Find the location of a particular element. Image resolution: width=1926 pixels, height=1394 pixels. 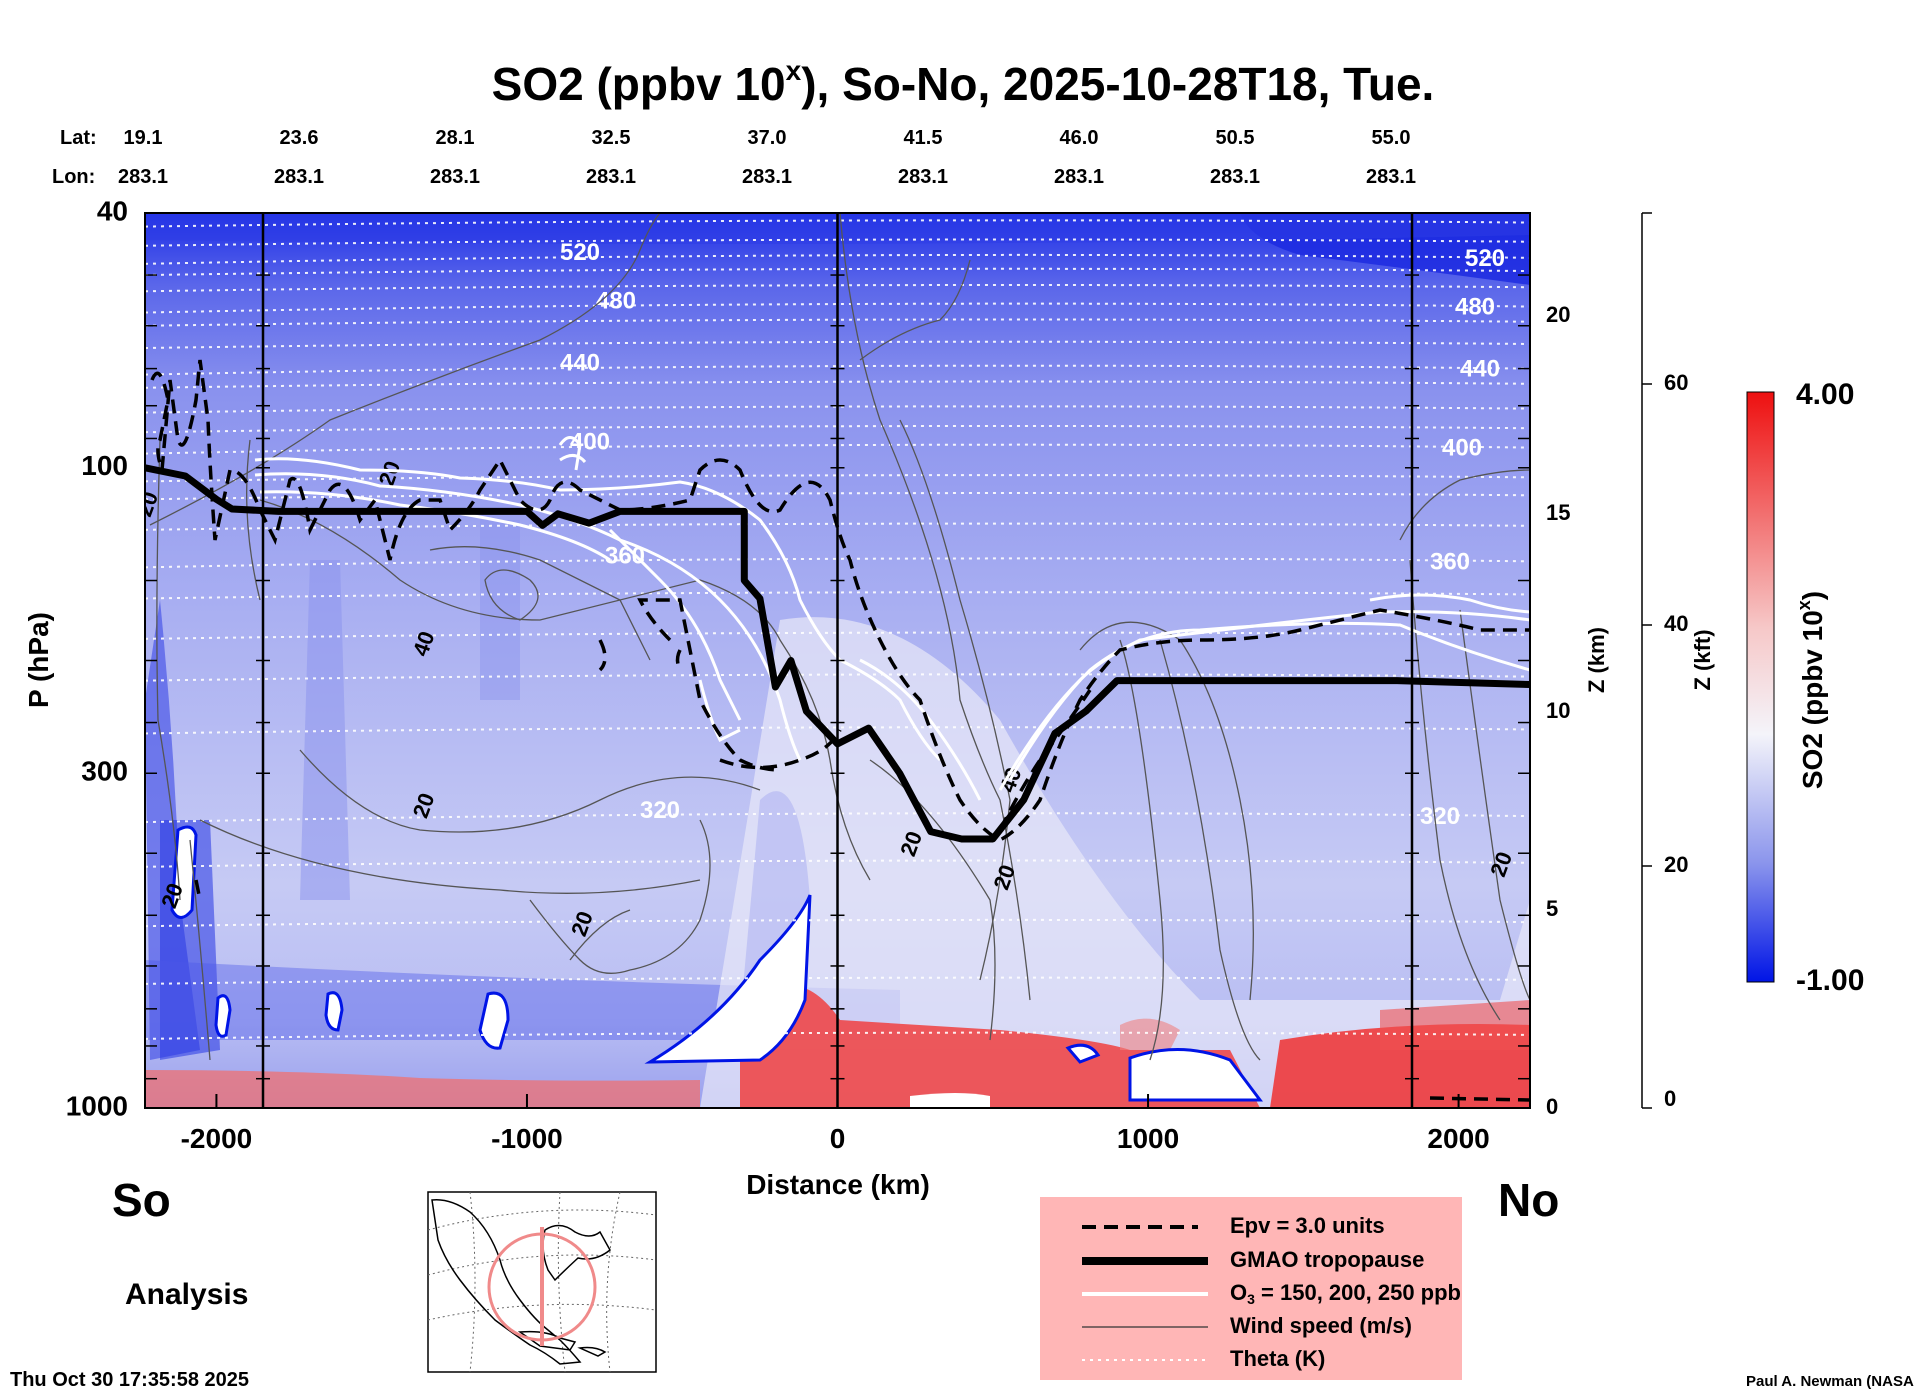

author-footer: Paul A. Newman (NASA is located at coordinates (1830, 1381).